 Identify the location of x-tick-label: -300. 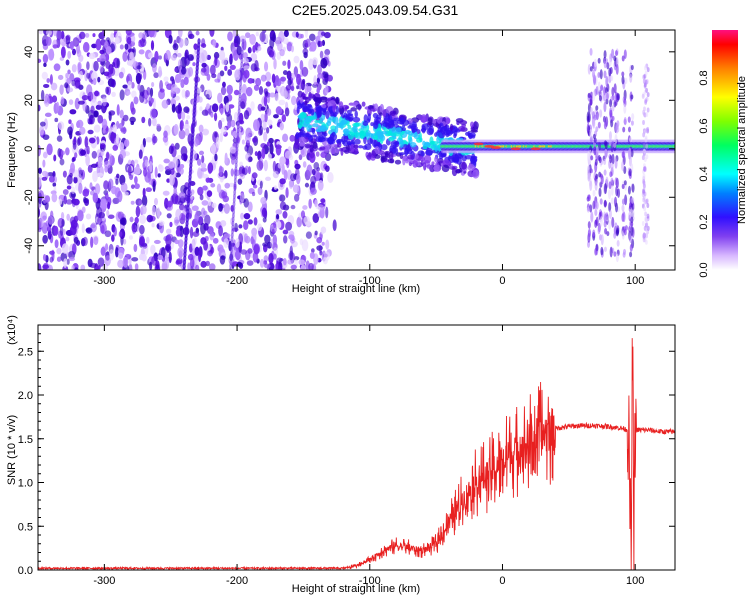
(104, 581).